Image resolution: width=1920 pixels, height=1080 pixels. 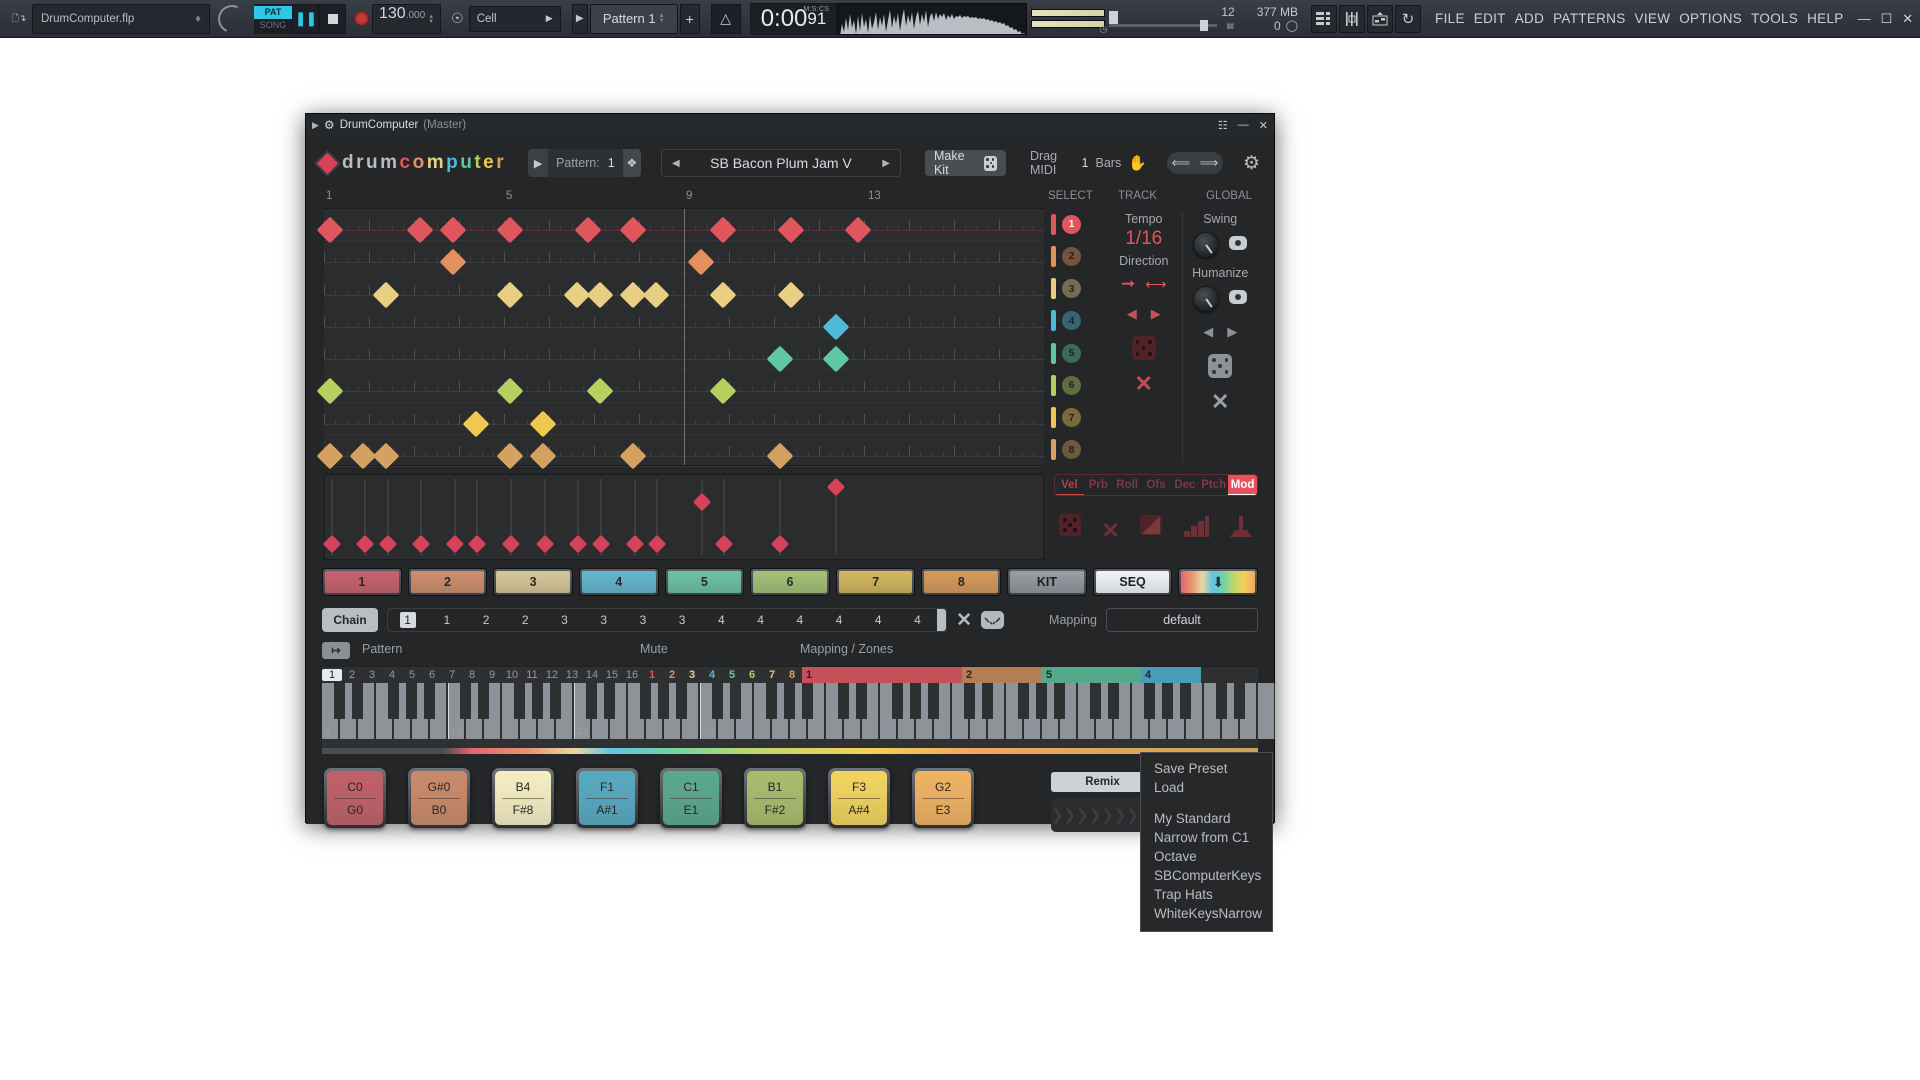 I want to click on menu-help: HELP, so click(x=1825, y=18).